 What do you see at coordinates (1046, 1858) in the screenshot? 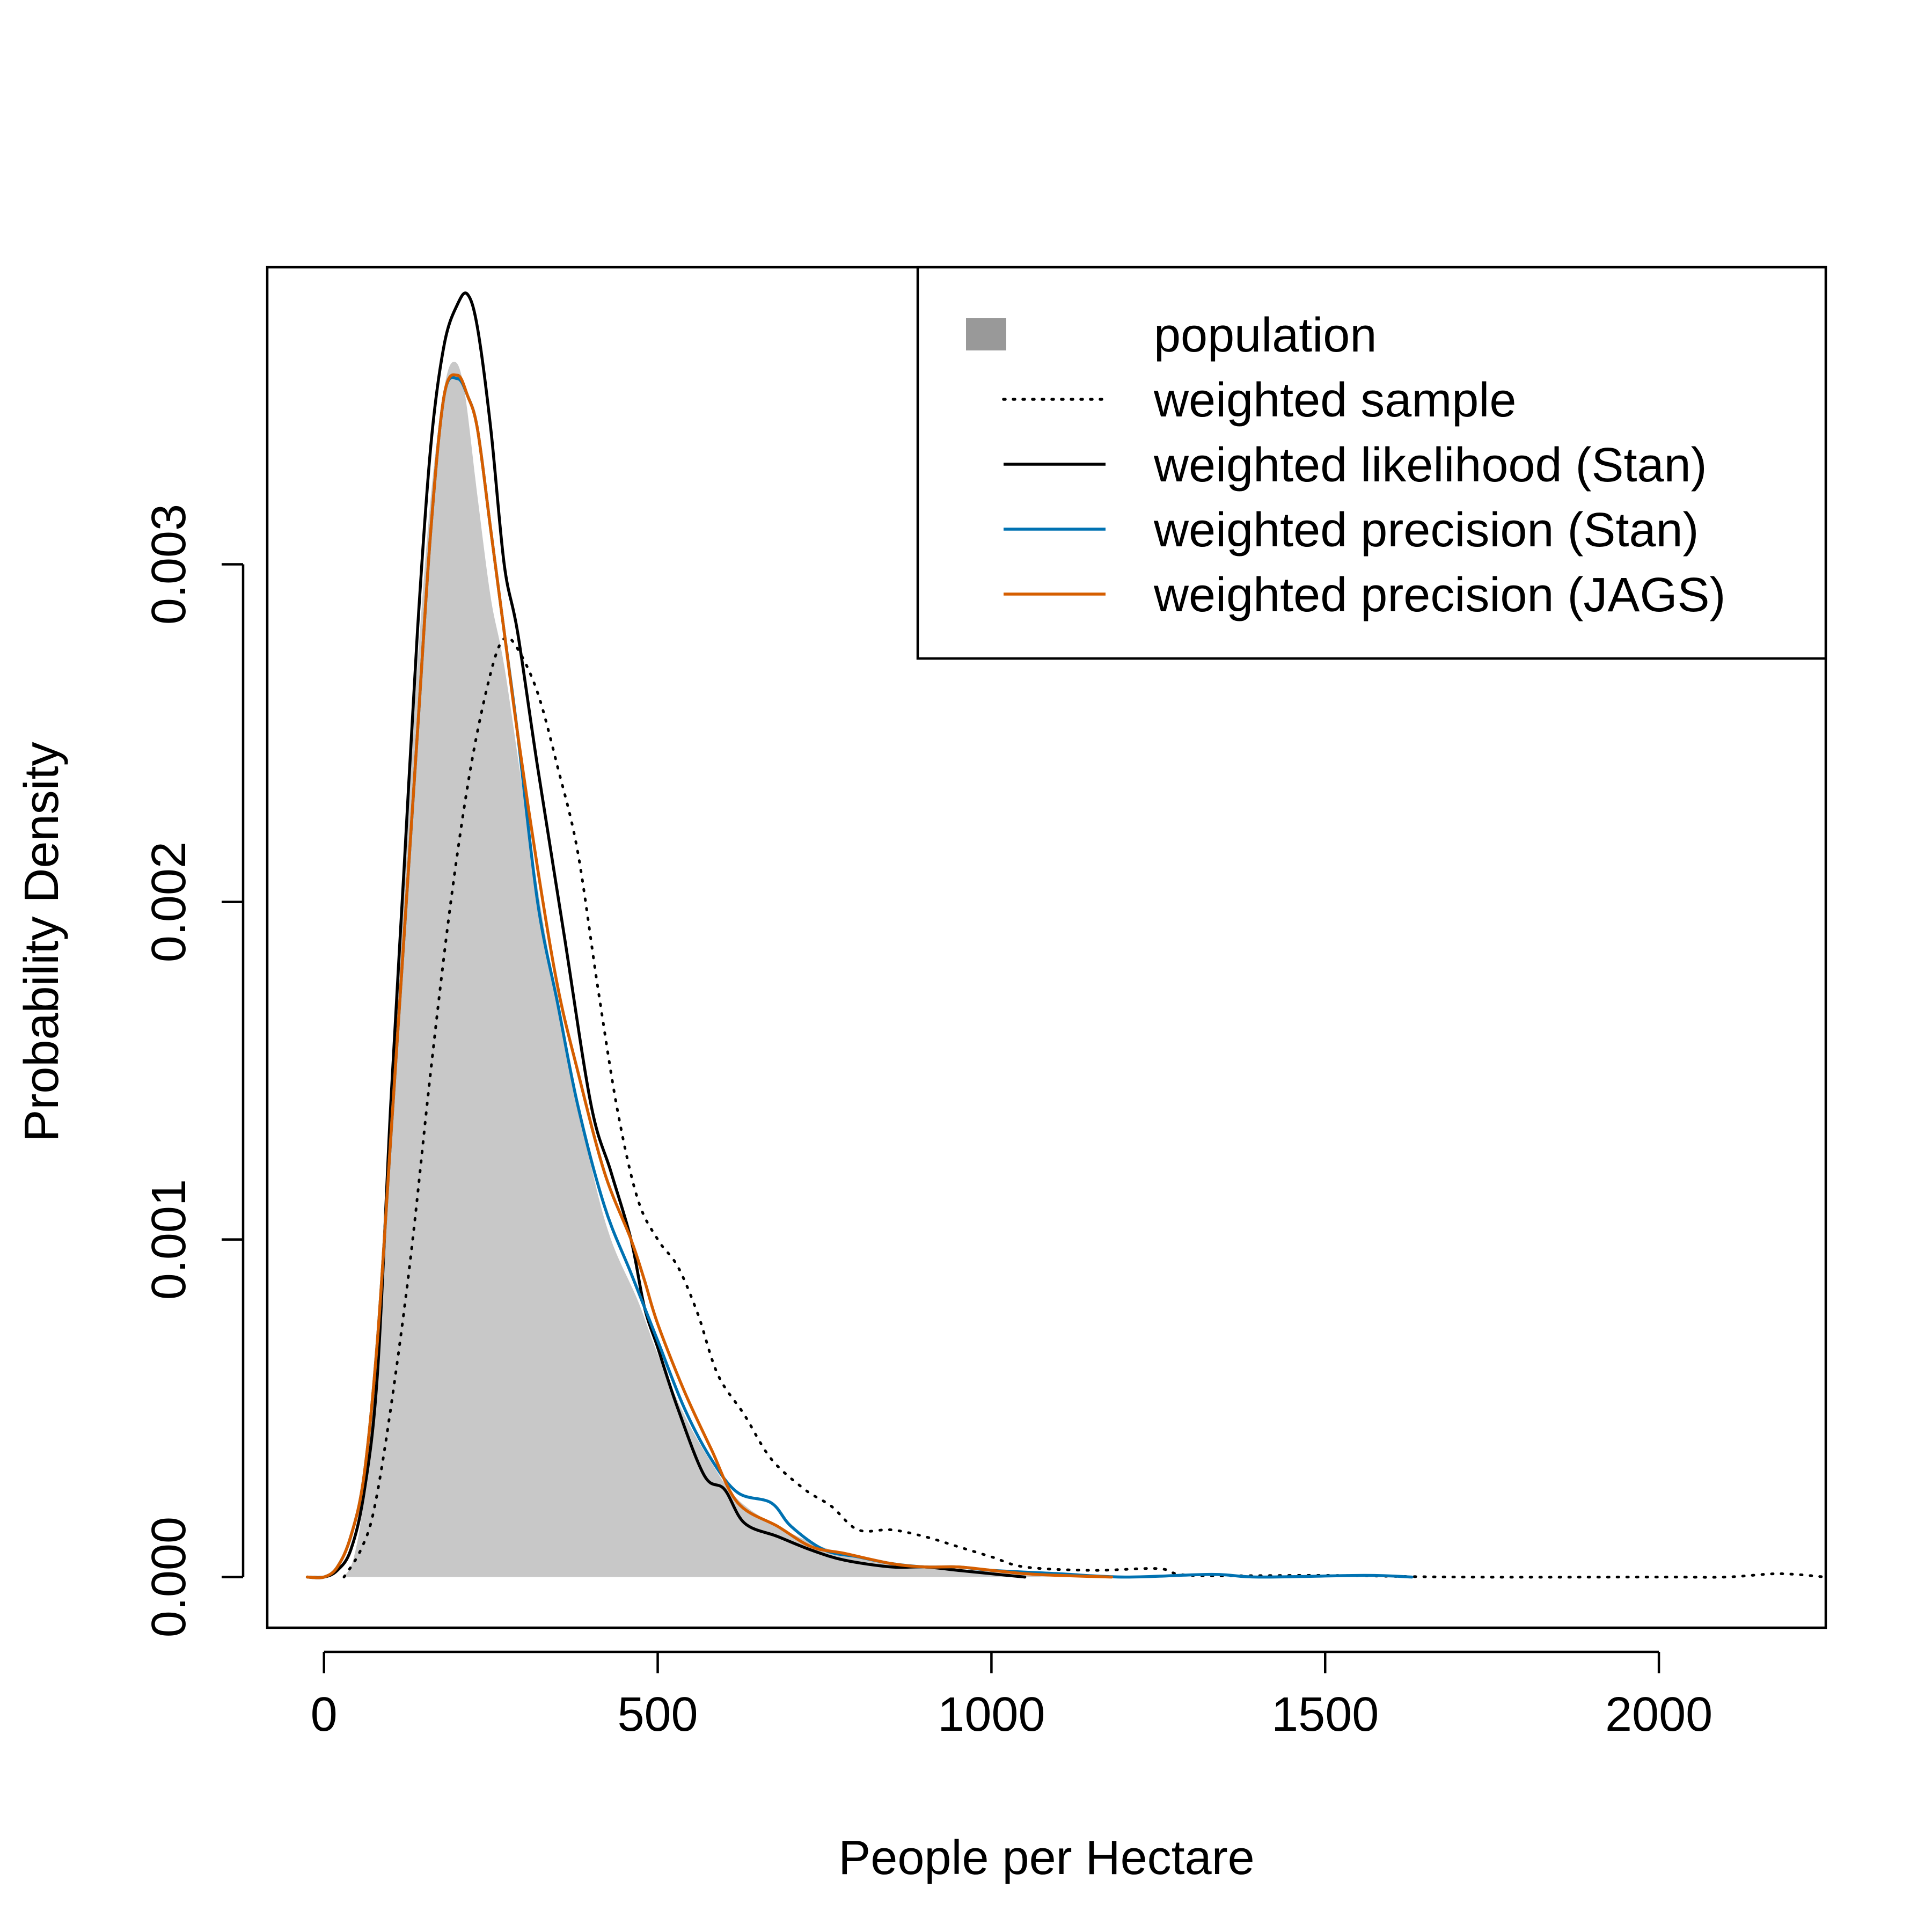
I see `x-axis-label: People per Hectare` at bounding box center [1046, 1858].